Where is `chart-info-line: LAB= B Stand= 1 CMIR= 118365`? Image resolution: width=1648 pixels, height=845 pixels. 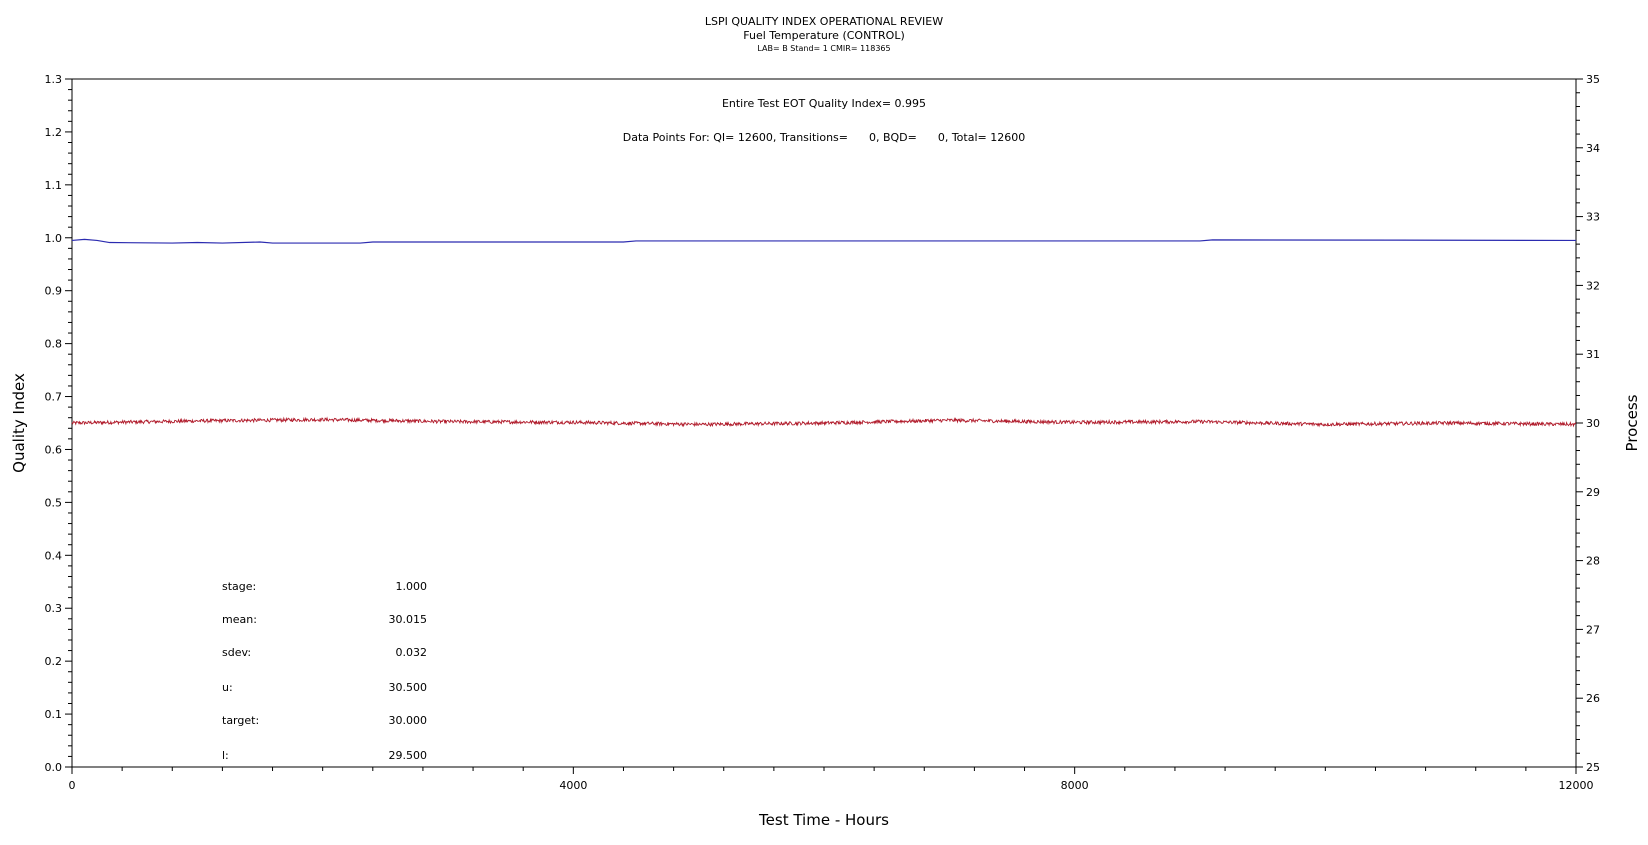
chart-info-line: LAB= B Stand= 1 CMIR= 118365 is located at coordinates (823, 48).